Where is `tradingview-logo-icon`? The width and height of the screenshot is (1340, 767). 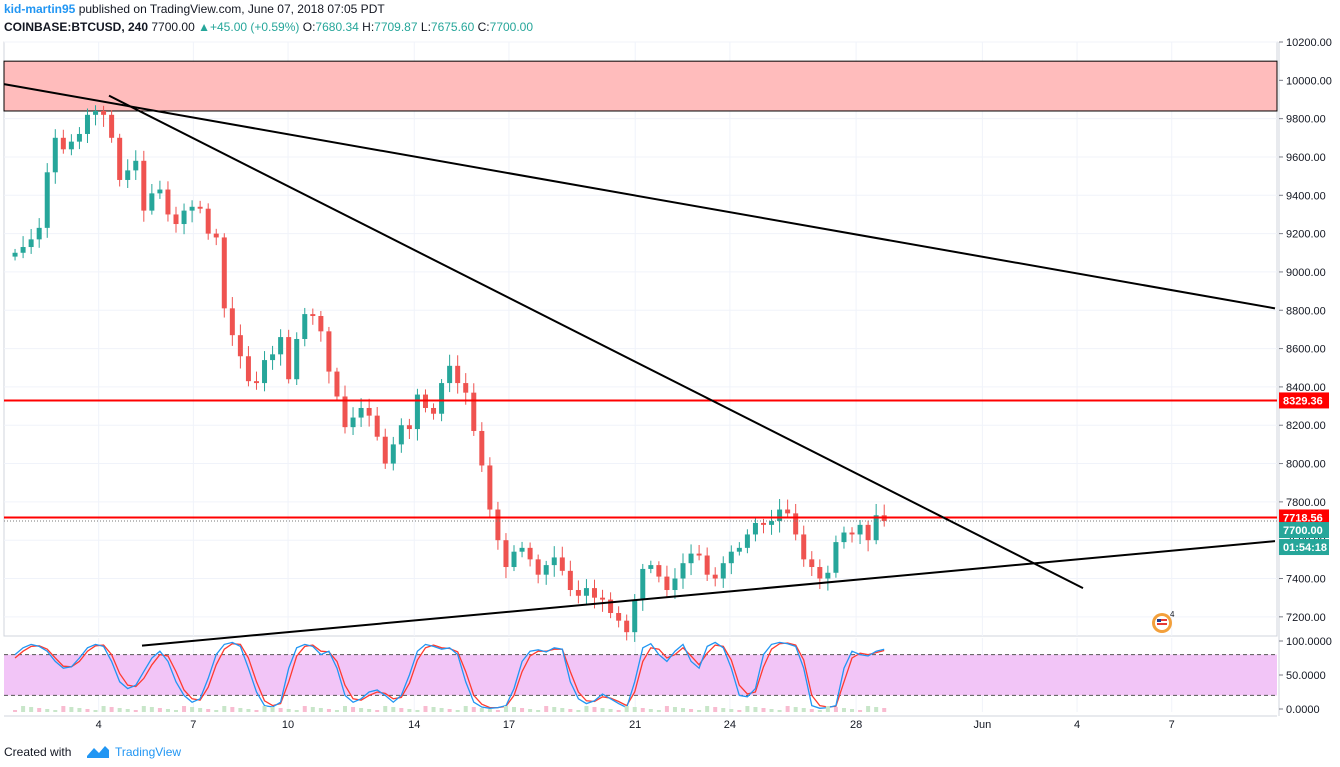
tradingview-logo-icon is located at coordinates (98, 752).